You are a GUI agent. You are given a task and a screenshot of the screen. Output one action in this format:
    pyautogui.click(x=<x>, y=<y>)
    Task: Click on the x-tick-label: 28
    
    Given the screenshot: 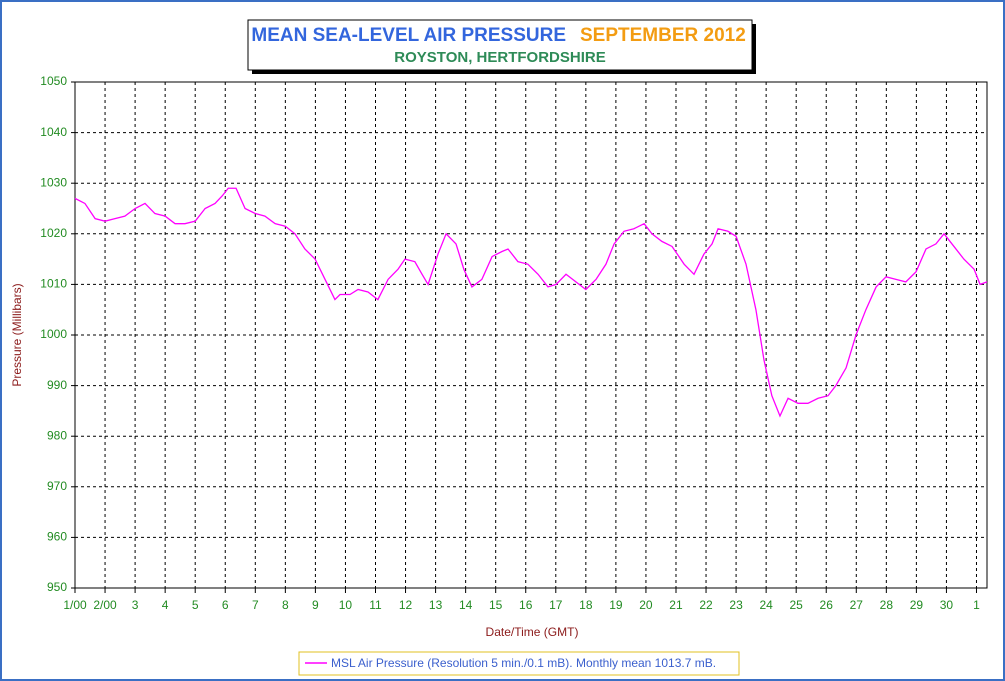 What is the action you would take?
    pyautogui.click(x=887, y=605)
    